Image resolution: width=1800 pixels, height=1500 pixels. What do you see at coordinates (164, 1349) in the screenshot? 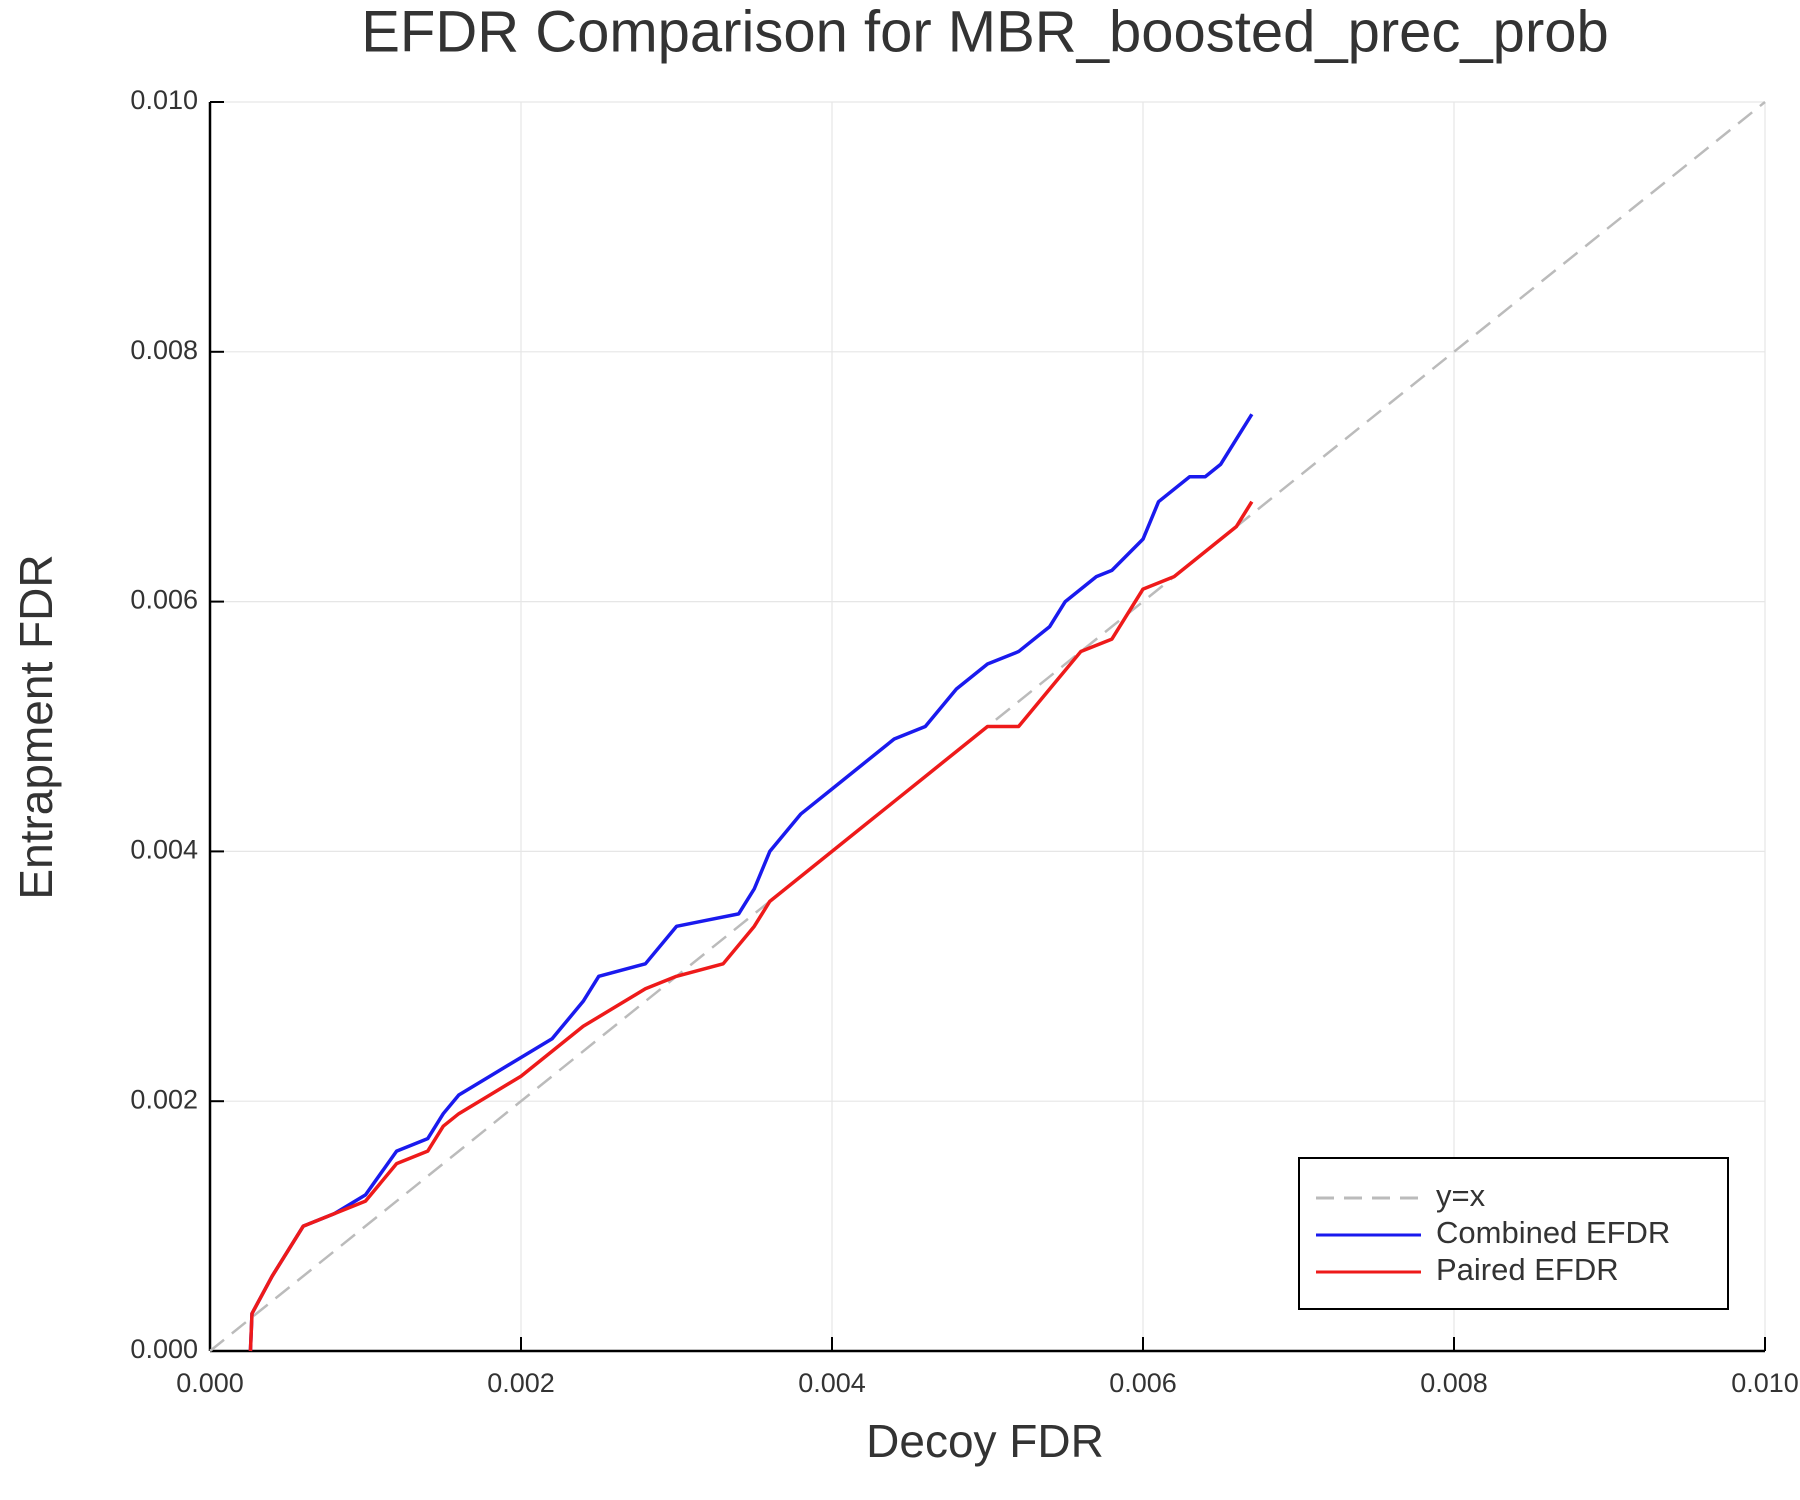
I see `y-tick-label: 0.000` at bounding box center [164, 1349].